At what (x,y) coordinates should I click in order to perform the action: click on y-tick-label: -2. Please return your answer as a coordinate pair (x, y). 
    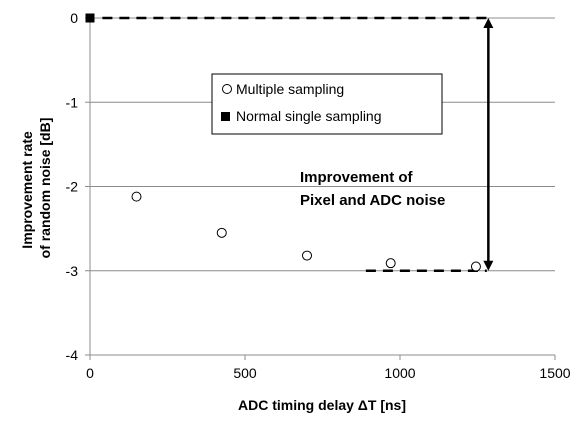
    Looking at the image, I should click on (72, 187).